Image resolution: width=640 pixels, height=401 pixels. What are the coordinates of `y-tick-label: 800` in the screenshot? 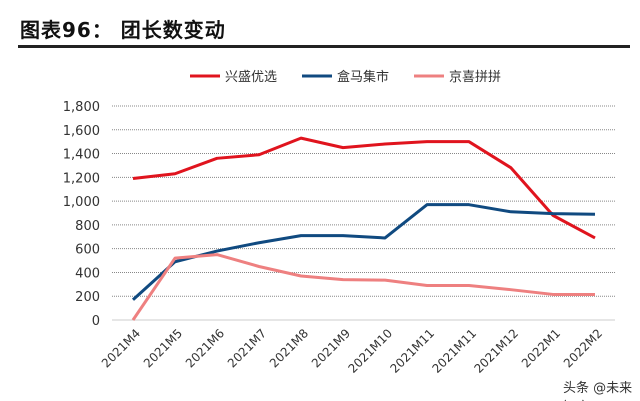 It's located at (87, 226).